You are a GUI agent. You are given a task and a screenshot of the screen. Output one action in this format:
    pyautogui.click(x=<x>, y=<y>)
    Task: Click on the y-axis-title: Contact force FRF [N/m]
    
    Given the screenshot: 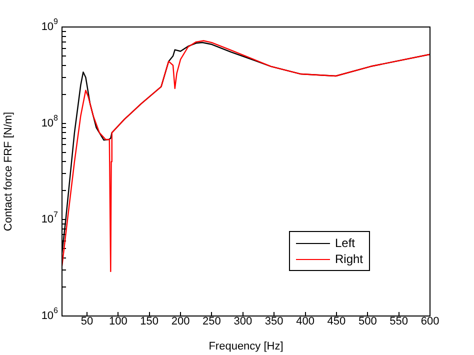 What is the action you would take?
    pyautogui.click(x=8, y=172)
    